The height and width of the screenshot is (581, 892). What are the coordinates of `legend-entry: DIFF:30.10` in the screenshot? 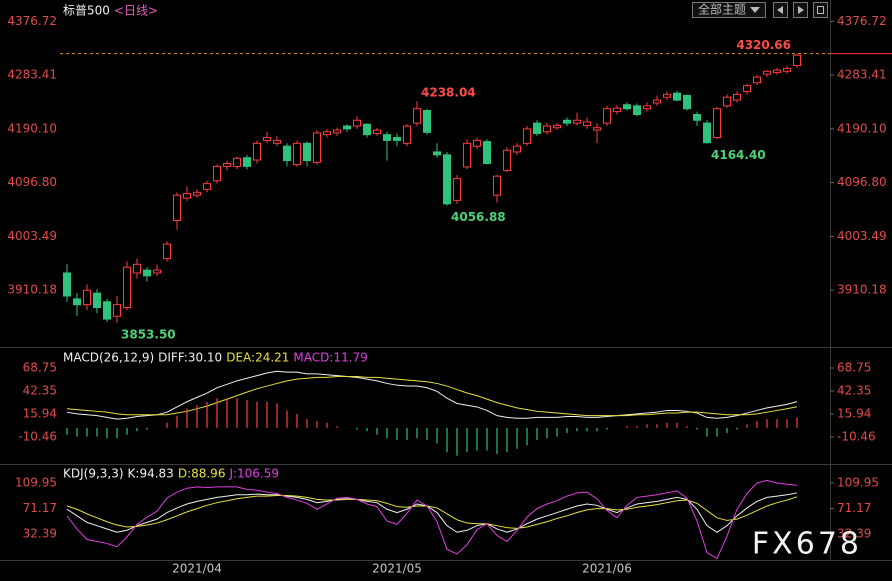 It's located at (190, 358).